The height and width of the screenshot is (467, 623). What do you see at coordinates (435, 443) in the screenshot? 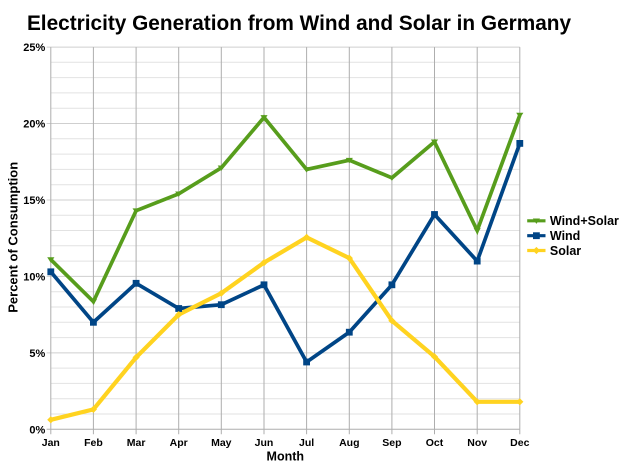
I see `svg-text: Oct` at bounding box center [435, 443].